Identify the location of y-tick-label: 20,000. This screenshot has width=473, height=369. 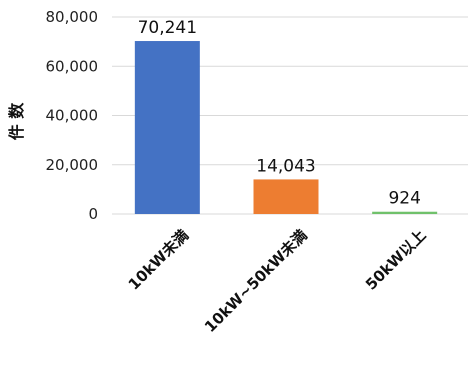
(72, 165).